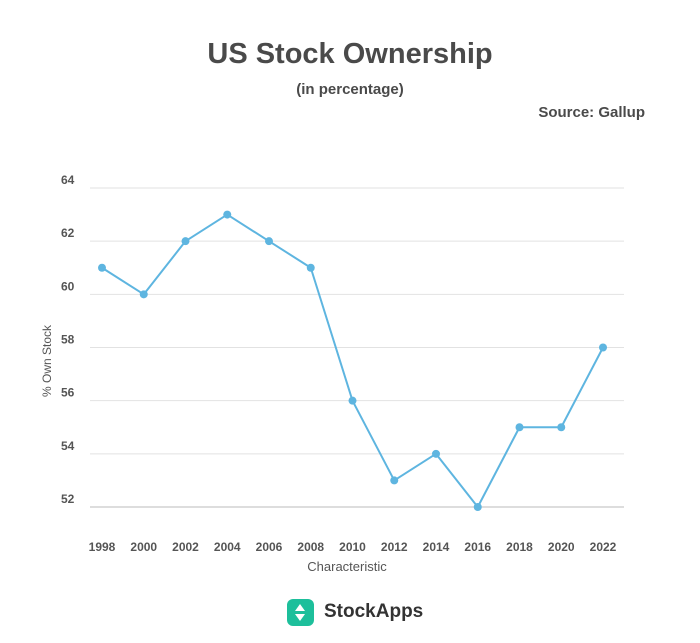 The image size is (700, 643). I want to click on x-tick-label: 2006, so click(269, 547).